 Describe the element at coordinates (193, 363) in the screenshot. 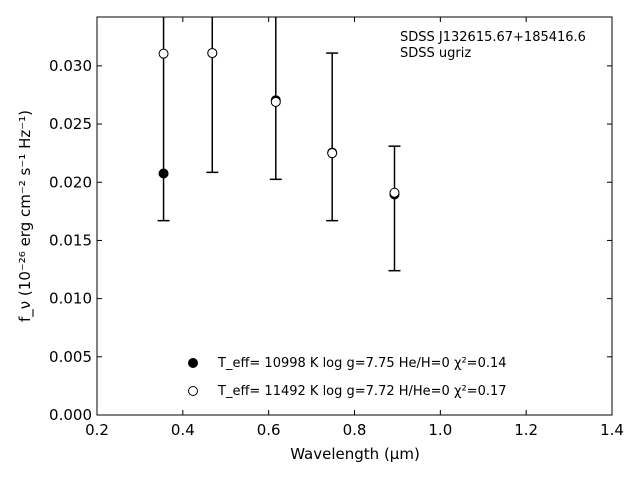

I see `legend-marker-filled` at that location.